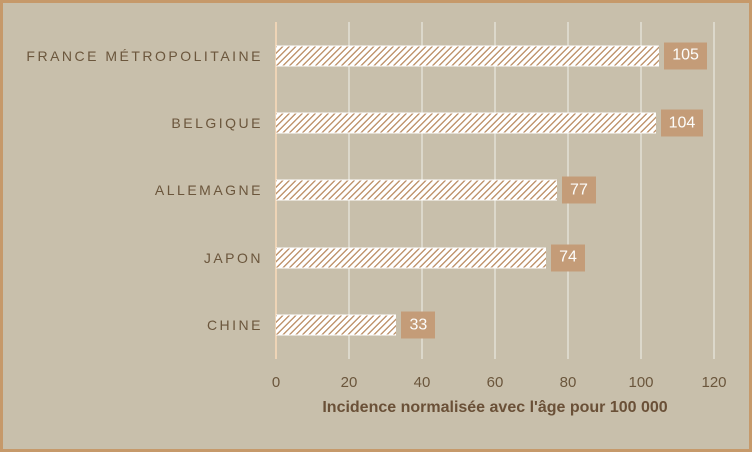 The height and width of the screenshot is (452, 752). I want to click on x-tick-label: 80, so click(568, 382).